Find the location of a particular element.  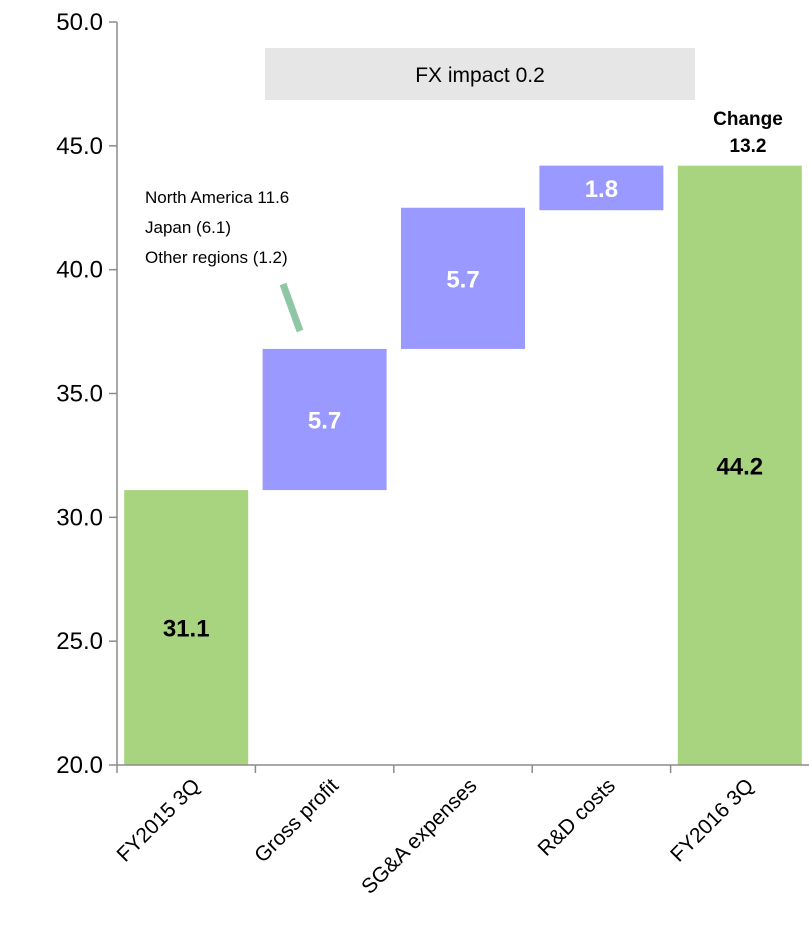

note-north-america: North America 11.6 is located at coordinates (217, 197).